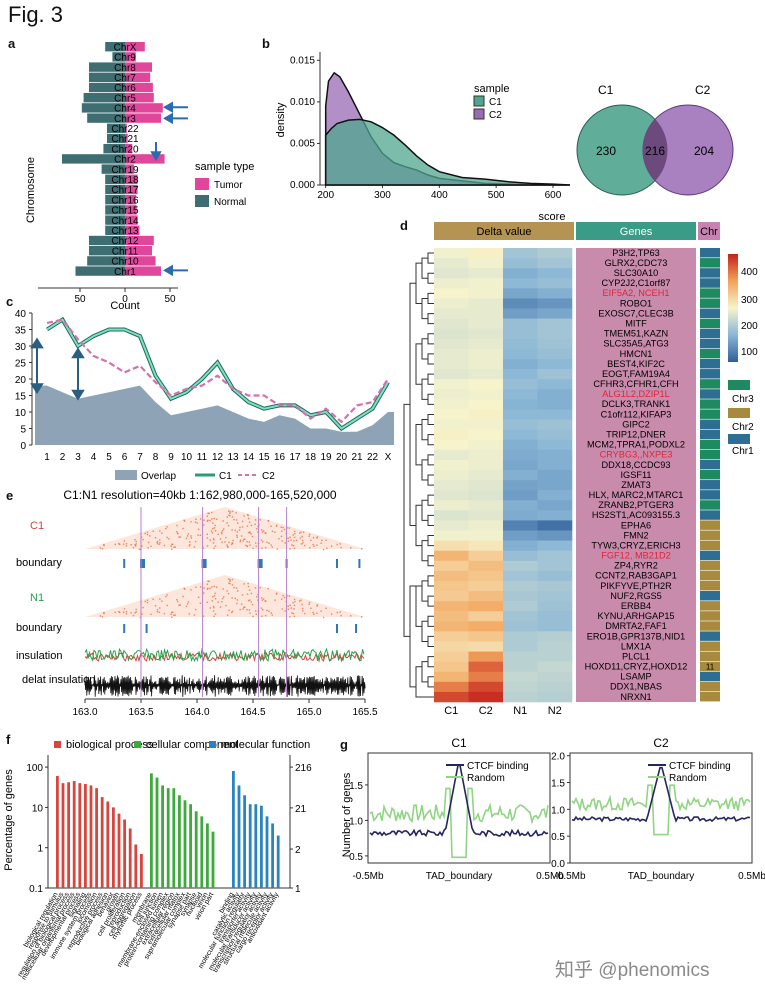  Describe the element at coordinates (635, 556) in the screenshot. I see `d-gene-row-30: FGF12, MB21D2` at that location.